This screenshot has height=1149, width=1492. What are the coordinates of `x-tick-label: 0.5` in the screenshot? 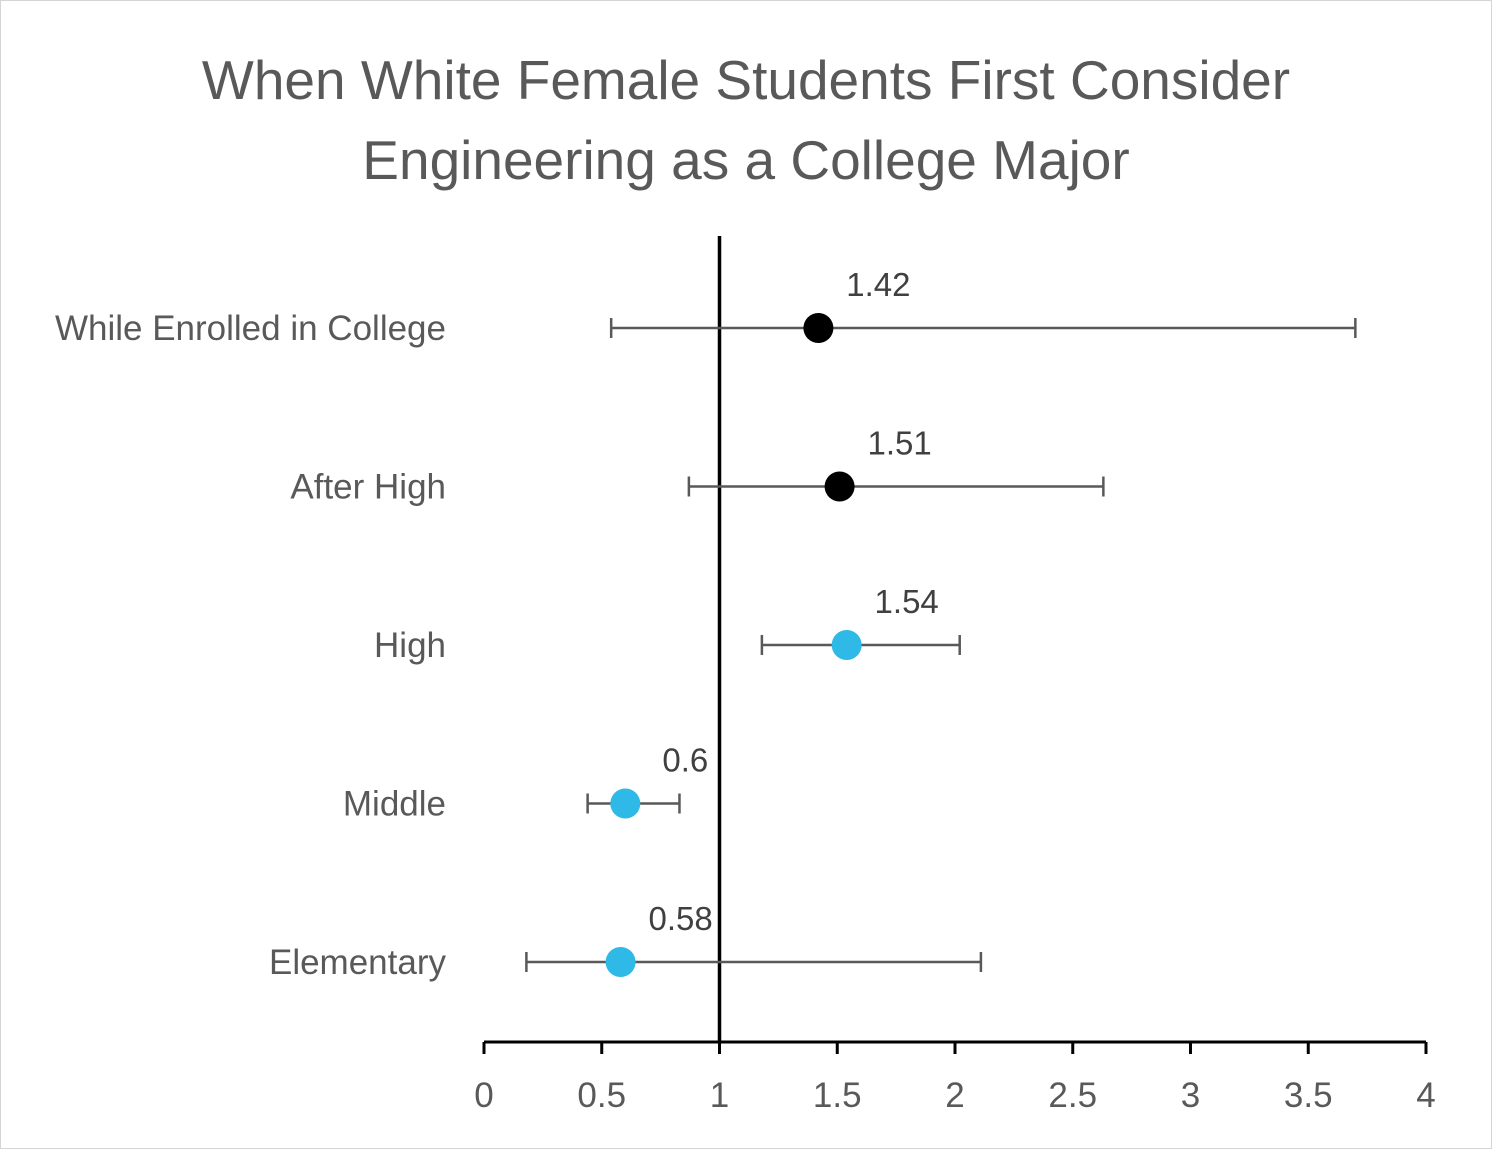 It's located at (601, 1095).